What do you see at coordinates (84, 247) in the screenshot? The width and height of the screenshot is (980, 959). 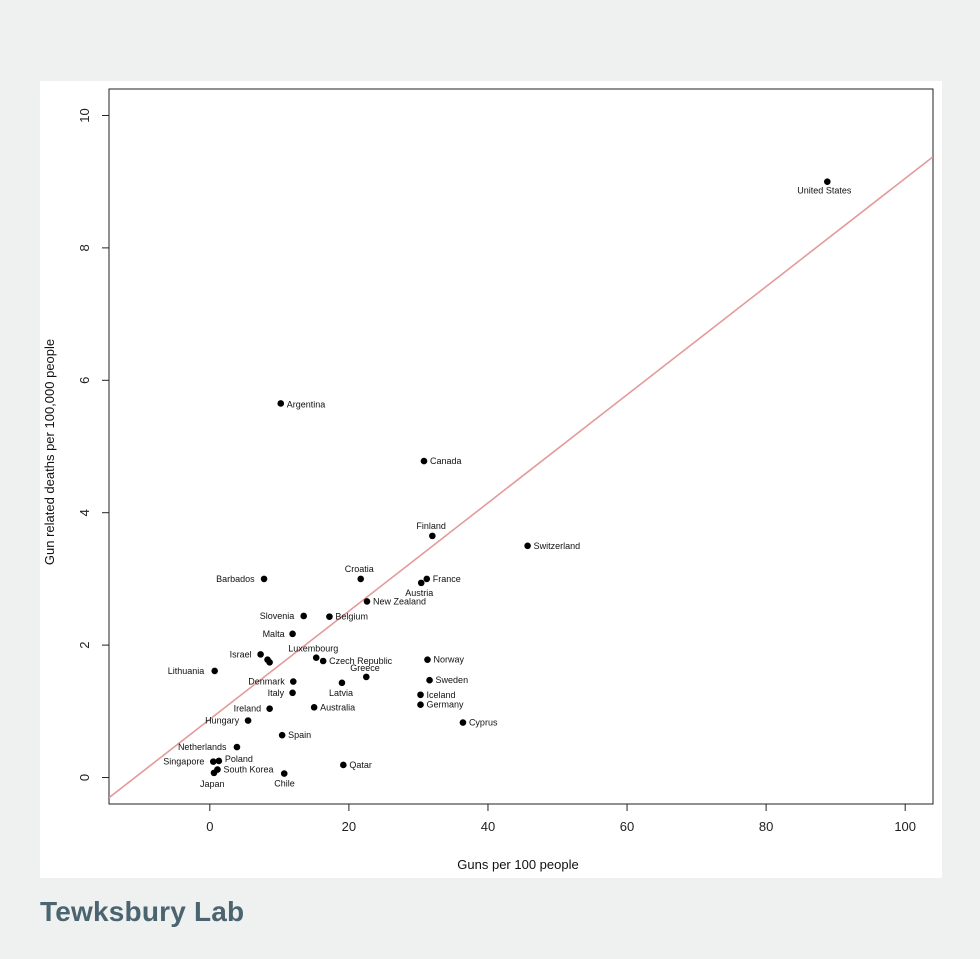 I see `y-tick-label-8: 8` at bounding box center [84, 247].